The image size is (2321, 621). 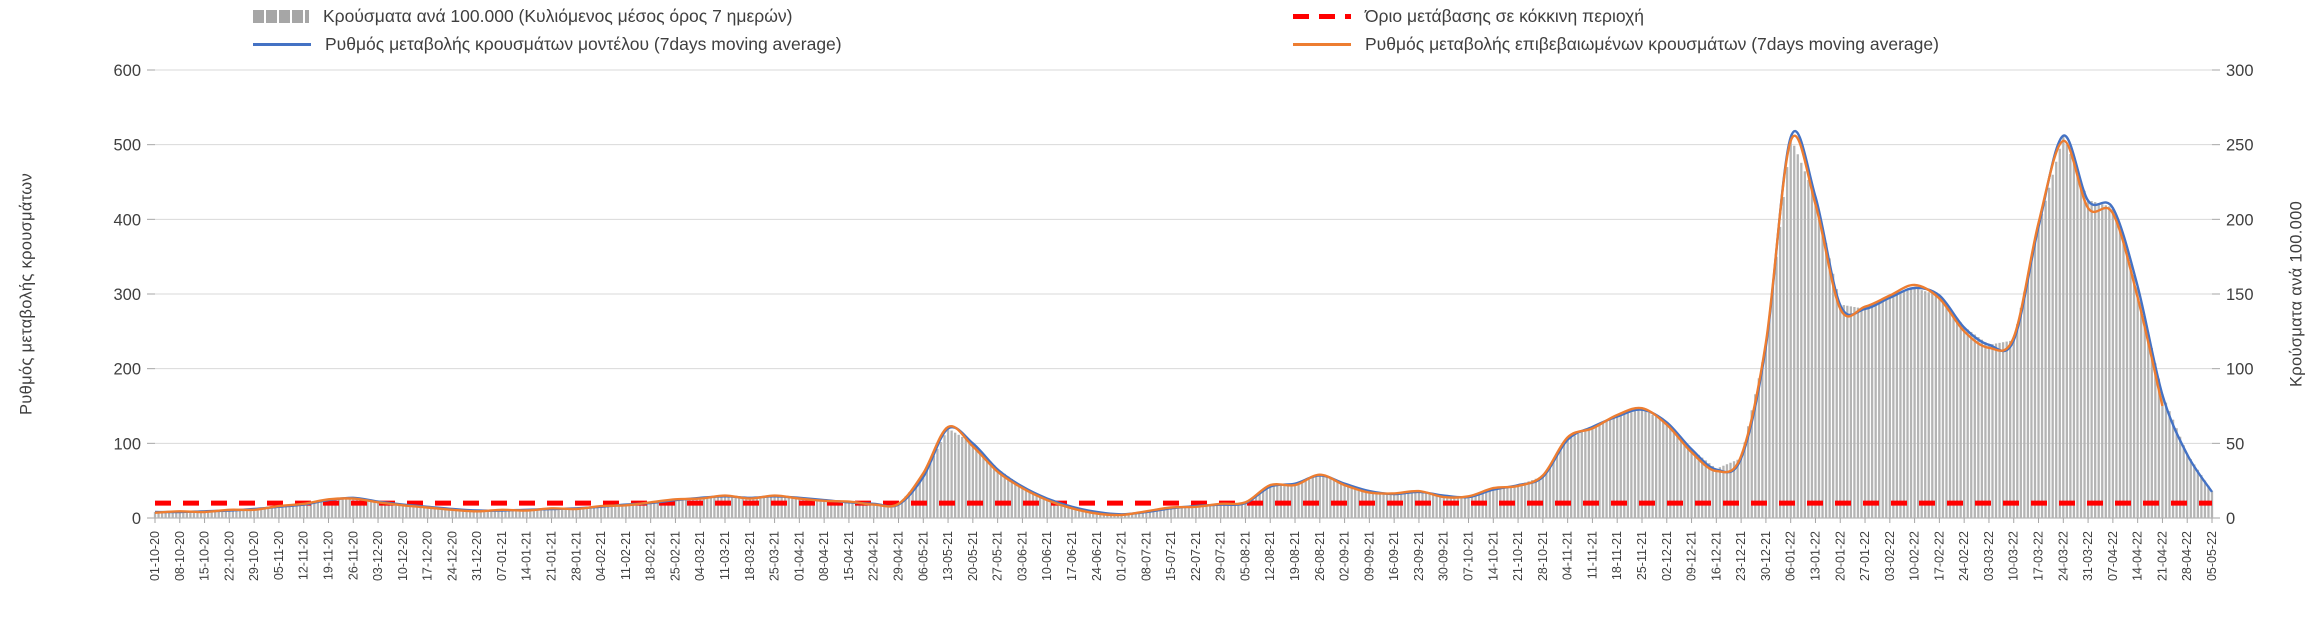 What do you see at coordinates (2235, 444) in the screenshot?
I see `svg-text: 50` at bounding box center [2235, 444].